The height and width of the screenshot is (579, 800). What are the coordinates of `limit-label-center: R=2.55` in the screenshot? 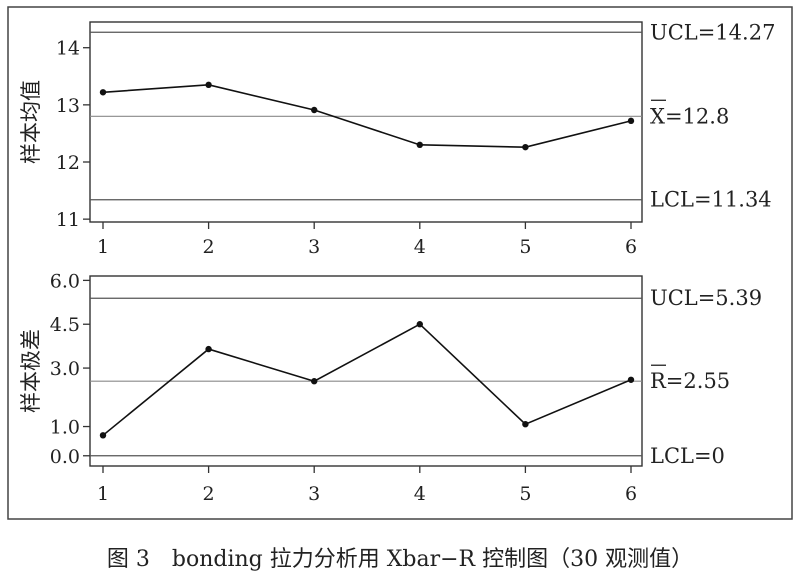 It's located at (690, 381).